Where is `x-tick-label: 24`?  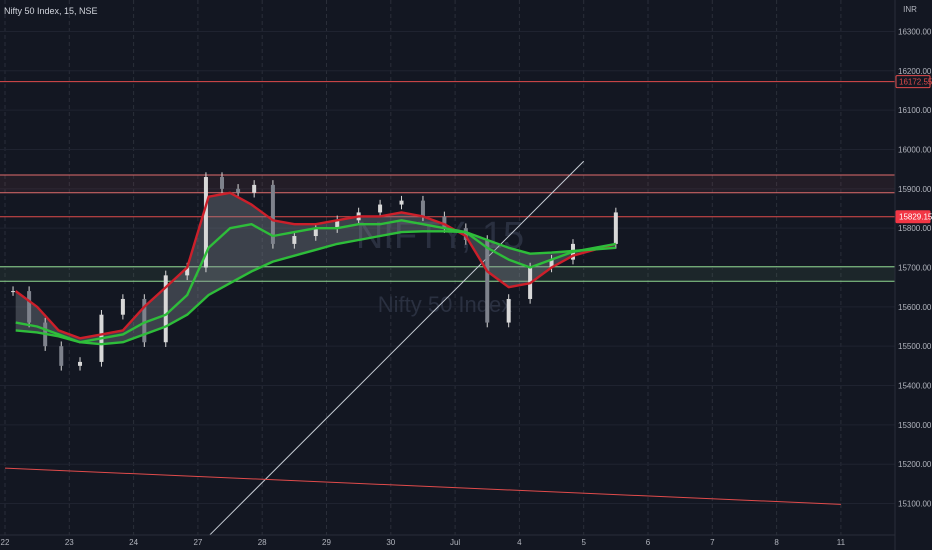
x-tick-label: 24 is located at coordinates (133, 542).